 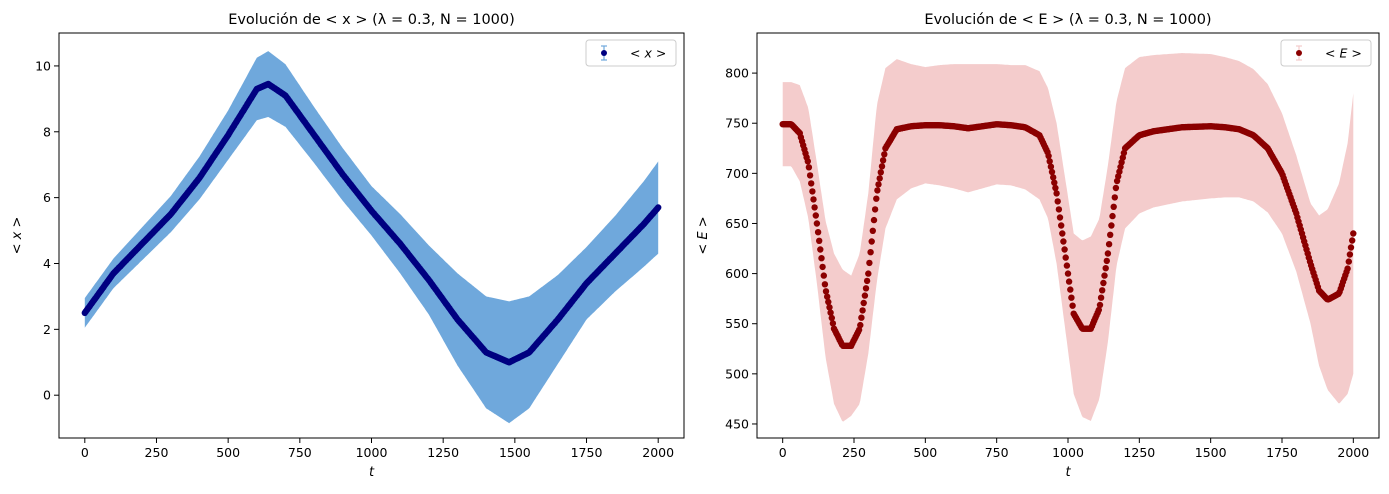 I want to click on x-tick-label: 1750, so click(x=1282, y=452).